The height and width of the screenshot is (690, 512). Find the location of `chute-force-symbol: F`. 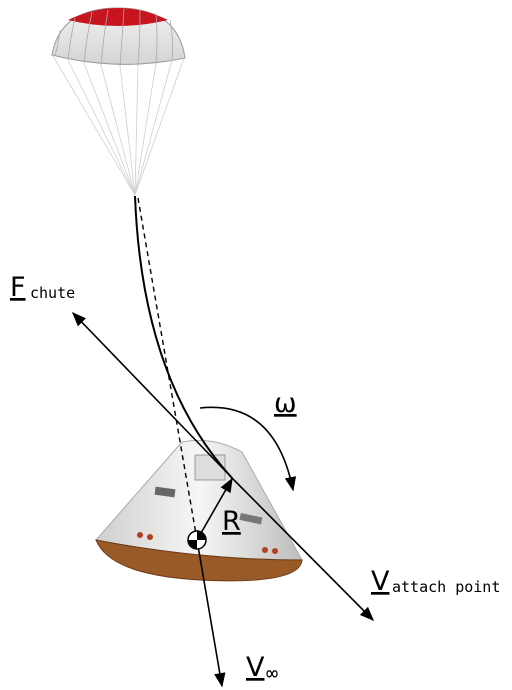

chute-force-symbol: F is located at coordinates (18, 287).